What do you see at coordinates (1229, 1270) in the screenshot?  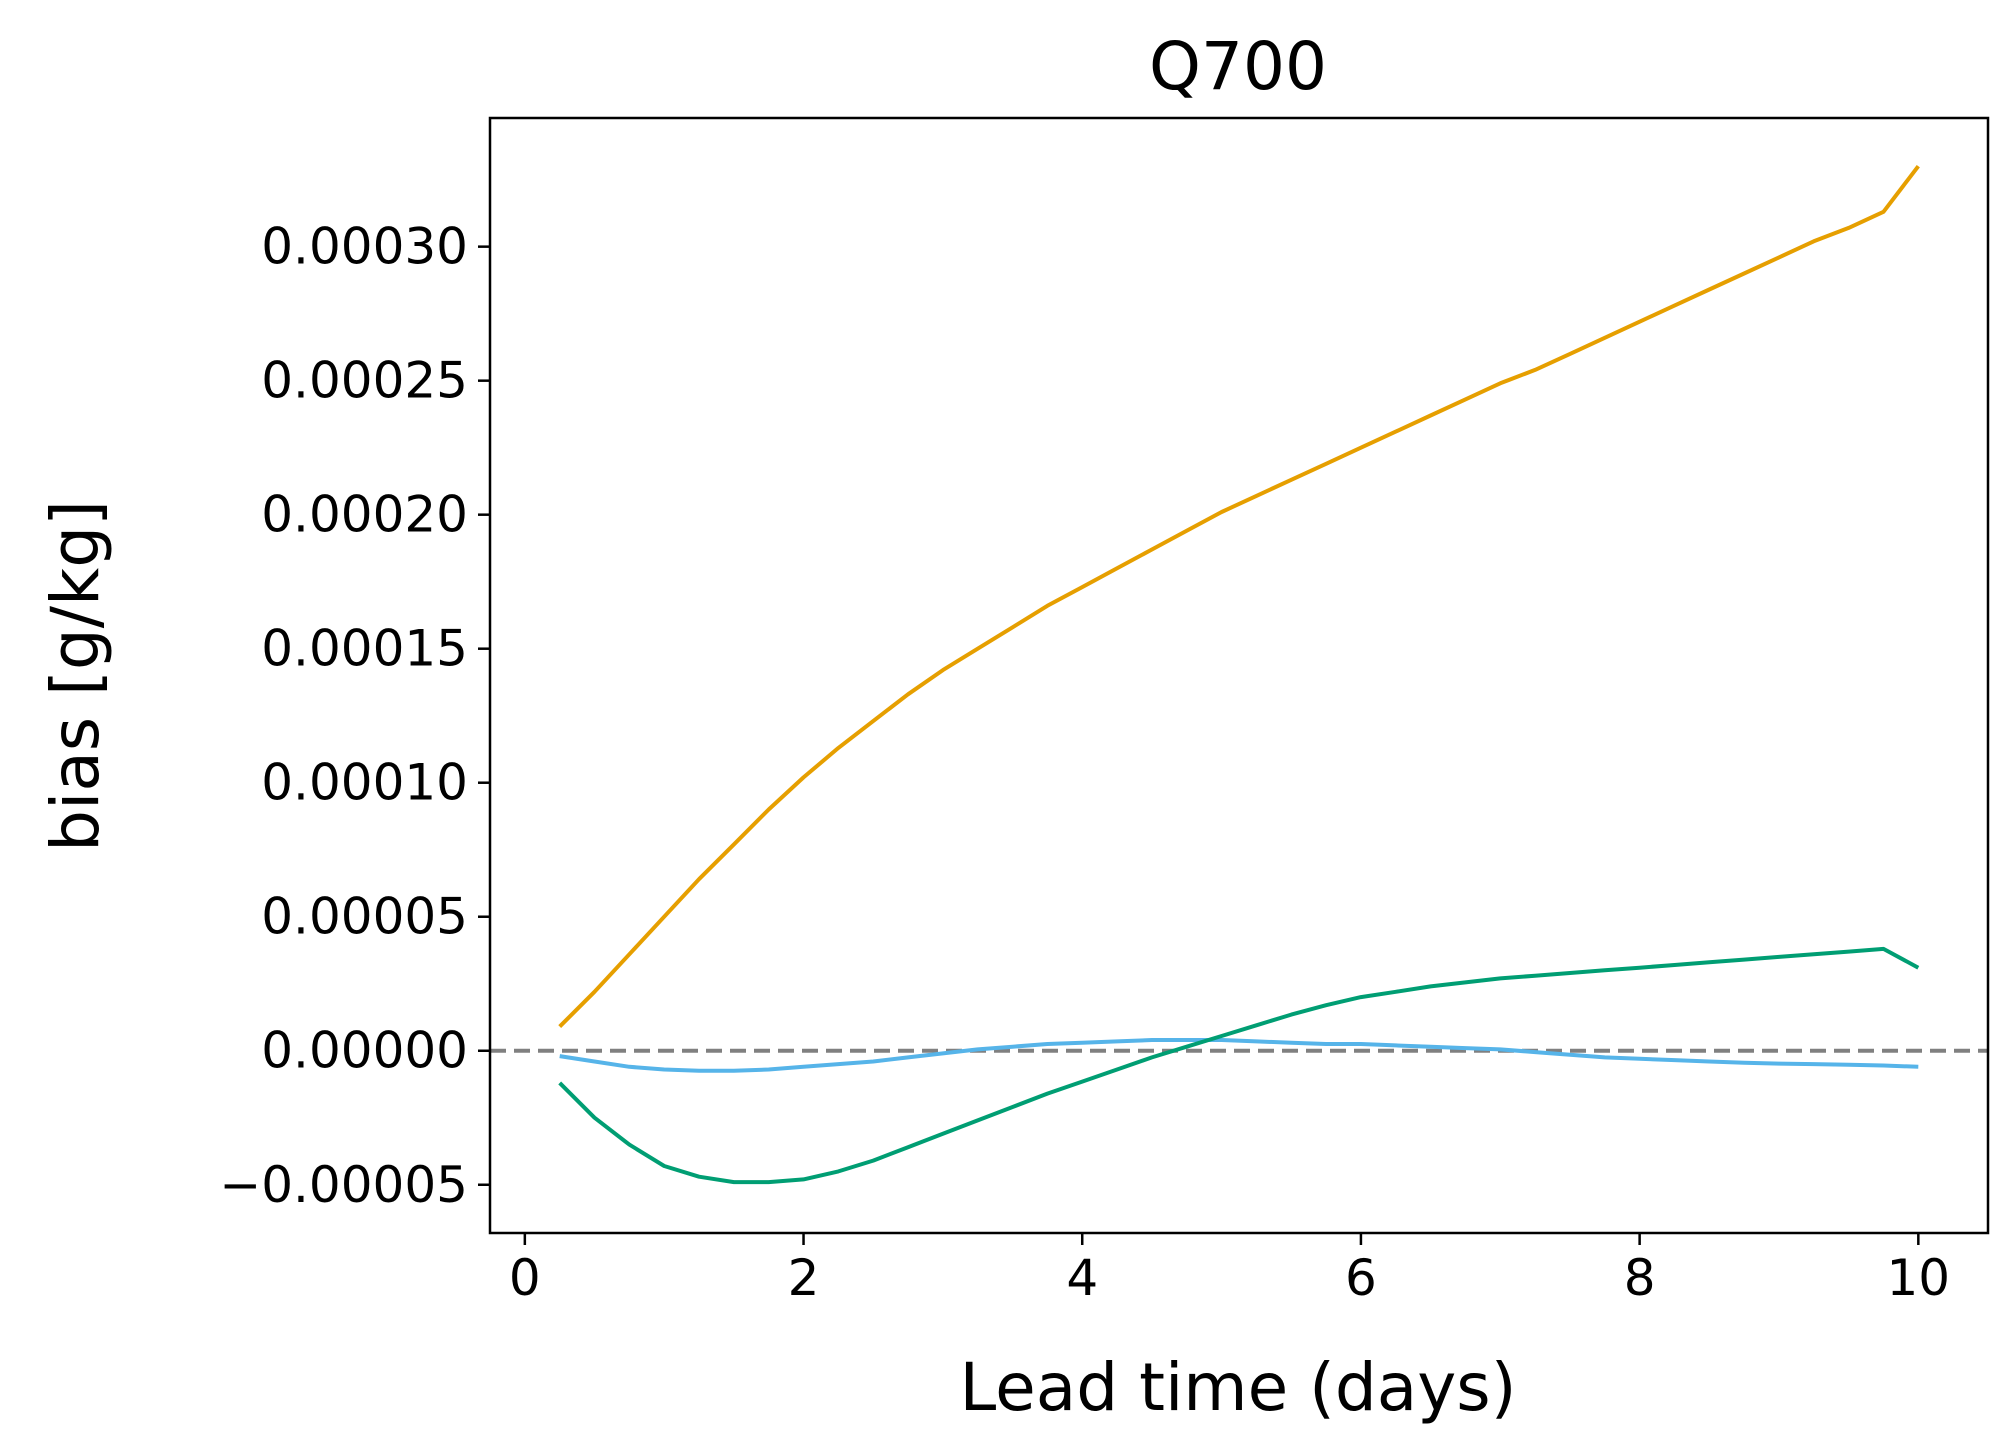 I see `x-axis: 0 2 4 6 8 10` at bounding box center [1229, 1270].